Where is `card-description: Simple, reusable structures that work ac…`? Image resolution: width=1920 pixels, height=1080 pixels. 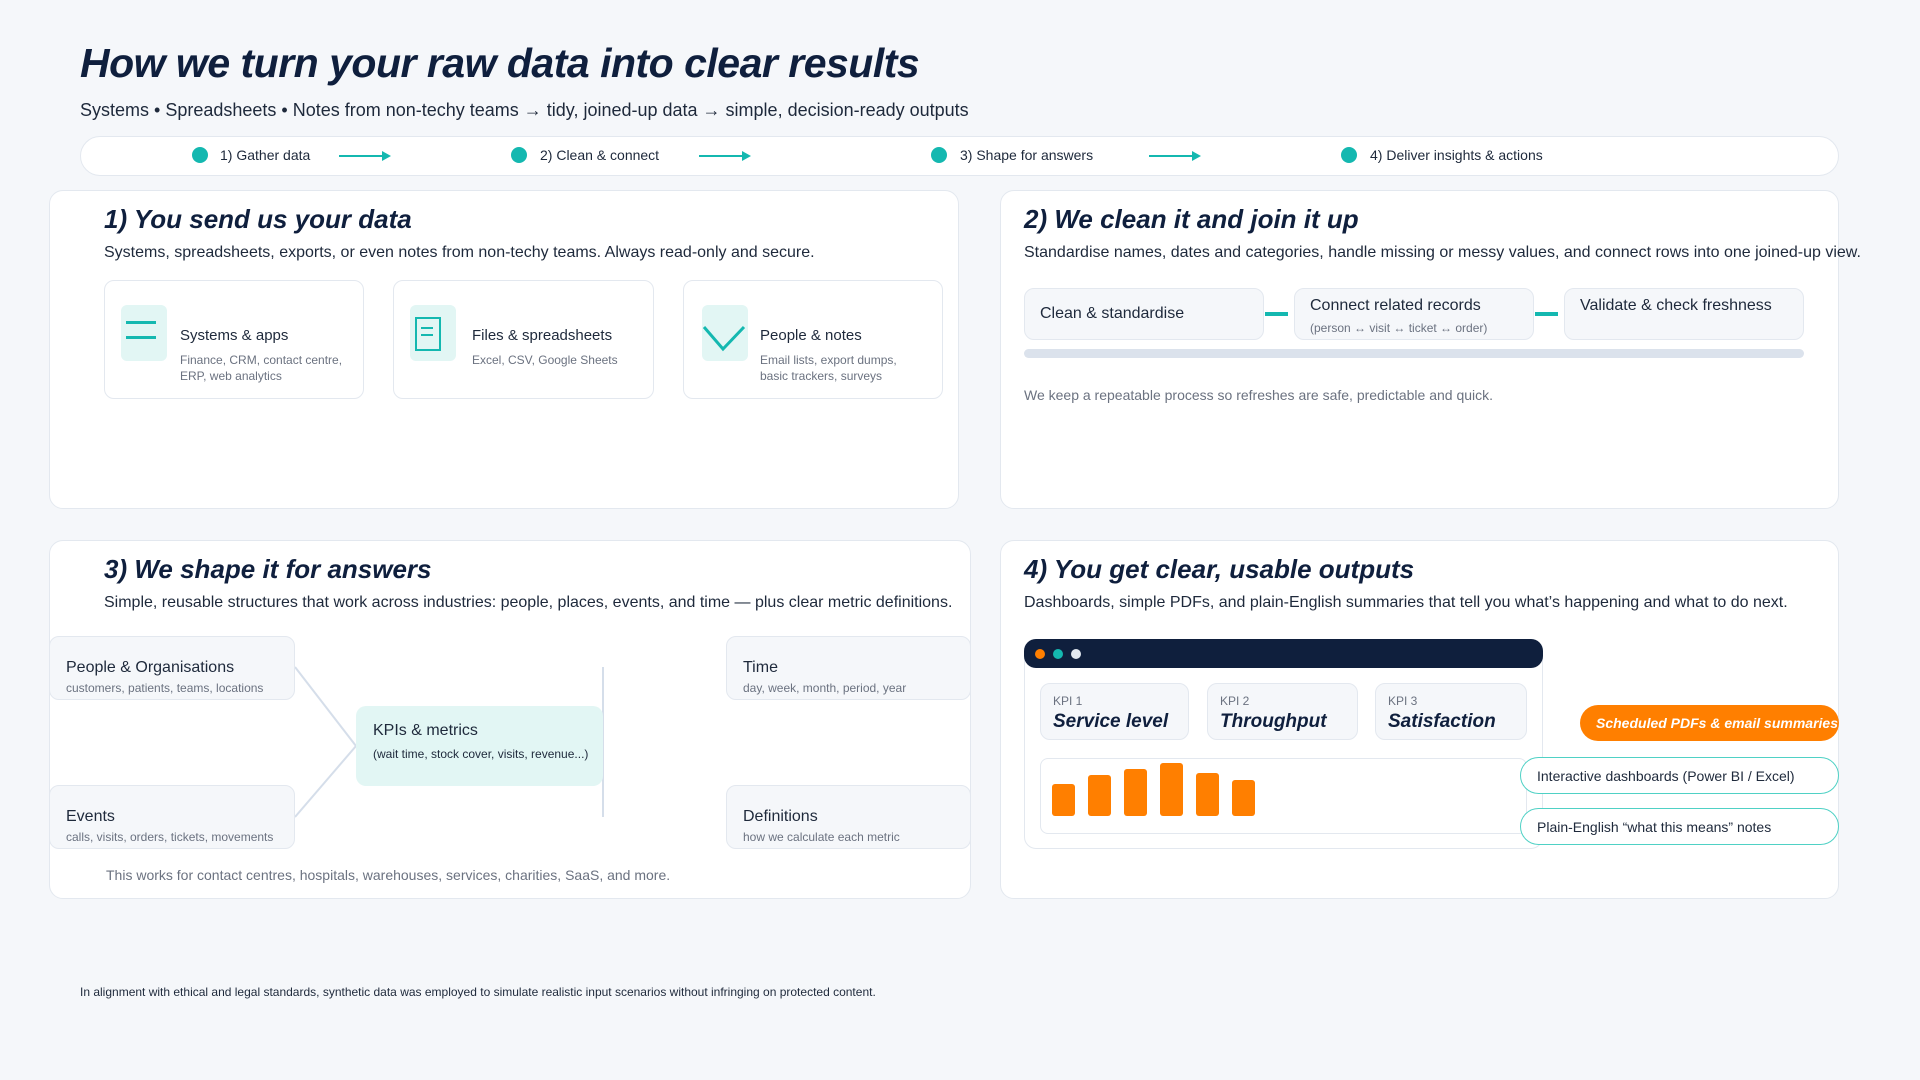
card-description: Simple, reusable structures that work ac… is located at coordinates (528, 602).